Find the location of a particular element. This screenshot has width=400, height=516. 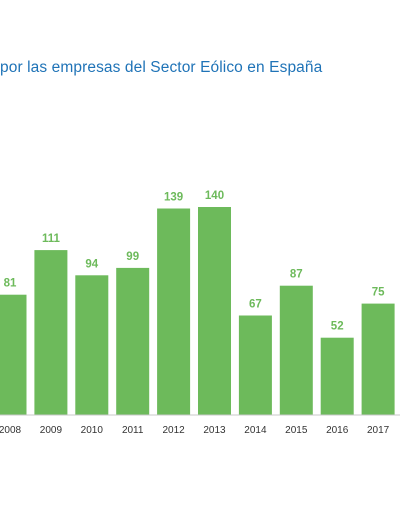

bar-value-label-2011: 99 is located at coordinates (132, 257).